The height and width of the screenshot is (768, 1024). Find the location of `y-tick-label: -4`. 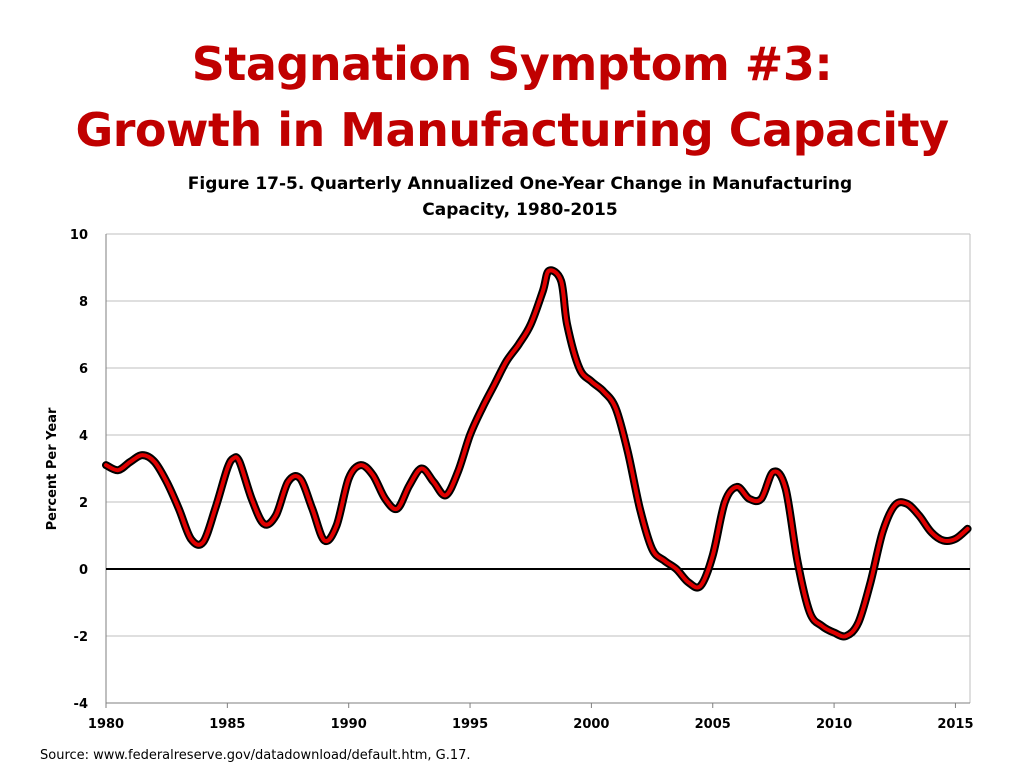

y-tick-label: -4 is located at coordinates (81, 704).